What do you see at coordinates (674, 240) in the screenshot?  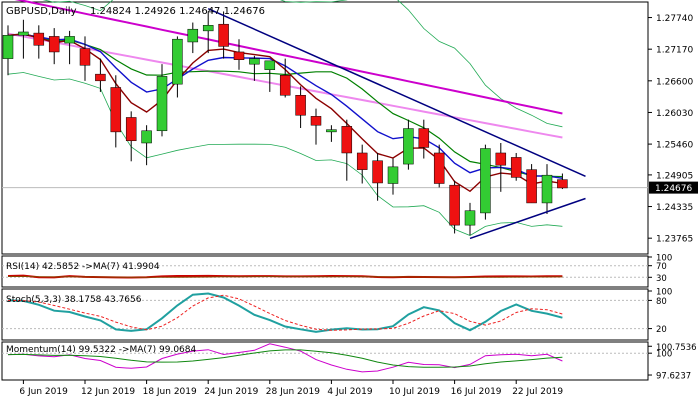 I see `price-tick-label: 1.23765` at bounding box center [674, 240].